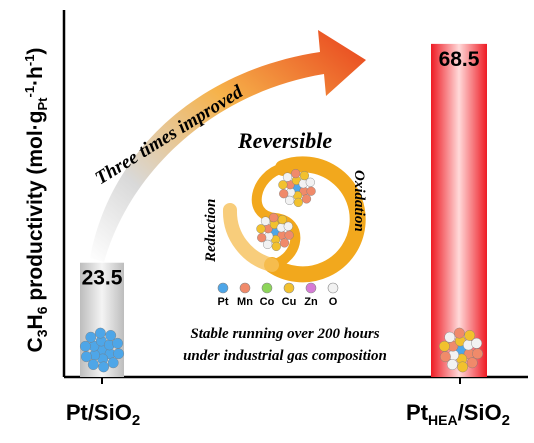  I want to click on legend-label: Mn, so click(245, 302).